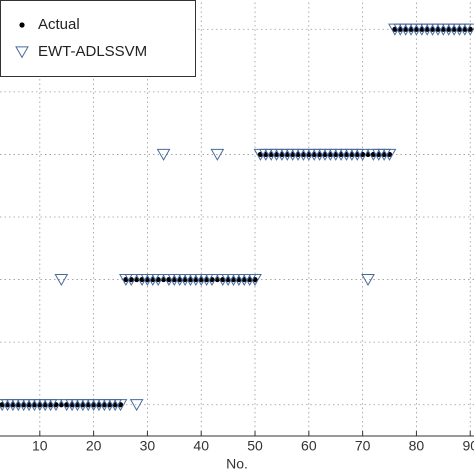 Image resolution: width=474 pixels, height=474 pixels. What do you see at coordinates (237, 464) in the screenshot?
I see `x-axis-label: No.` at bounding box center [237, 464].